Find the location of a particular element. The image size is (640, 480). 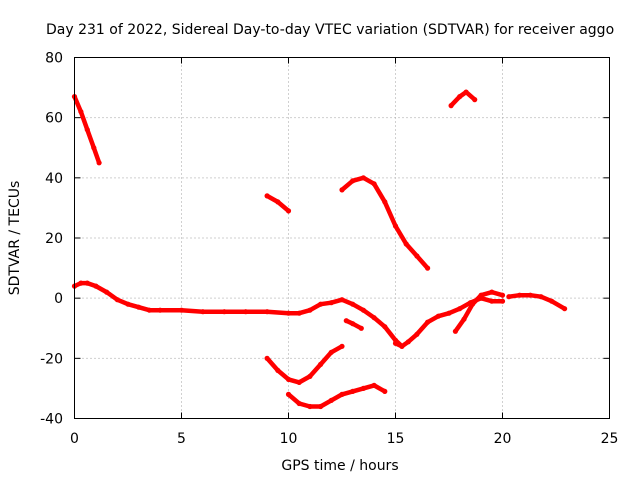

y-tick-label: -40 is located at coordinates (51, 420).